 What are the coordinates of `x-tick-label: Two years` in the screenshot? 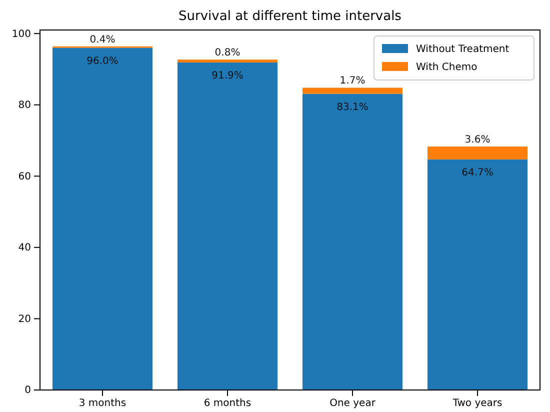 It's located at (477, 404).